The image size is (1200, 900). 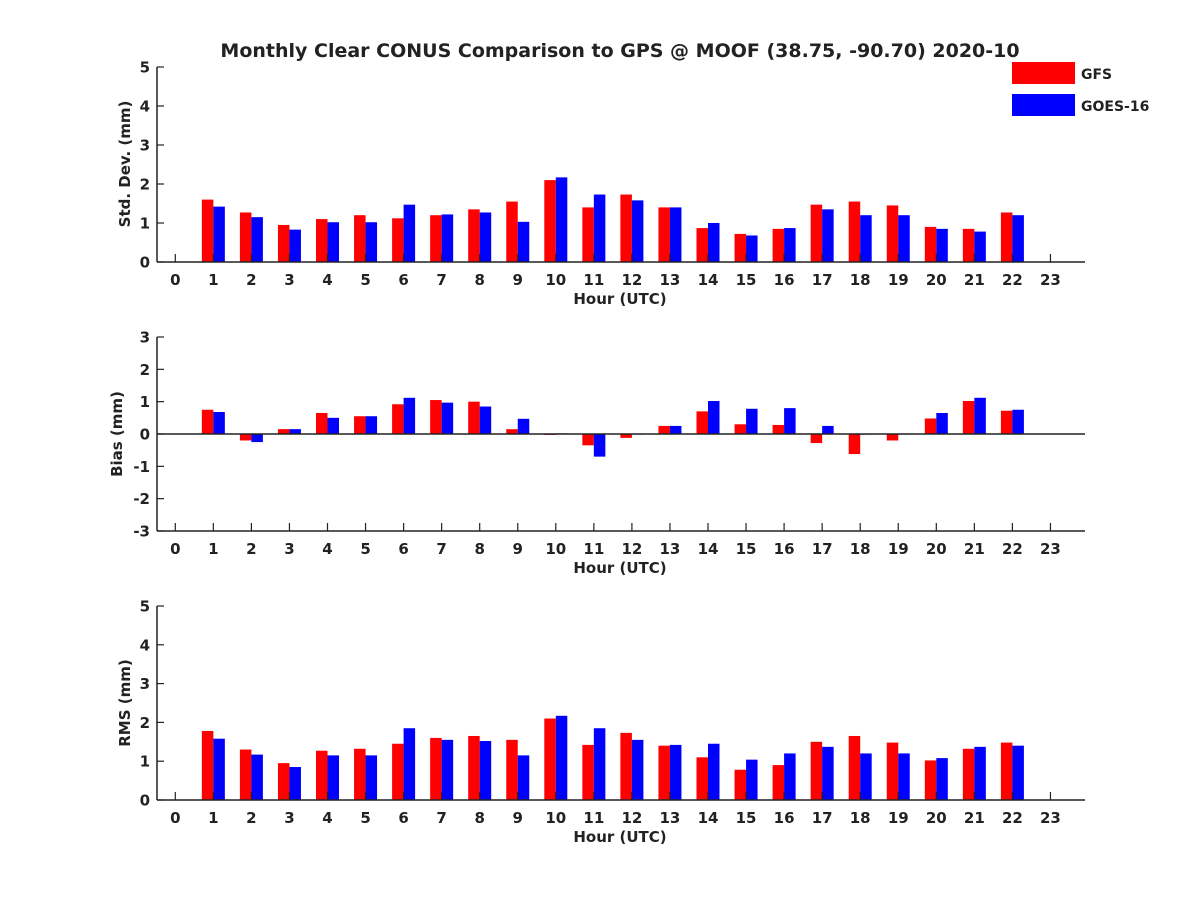 What do you see at coordinates (141, 532) in the screenshot?
I see `bias-ytick-label: -3` at bounding box center [141, 532].